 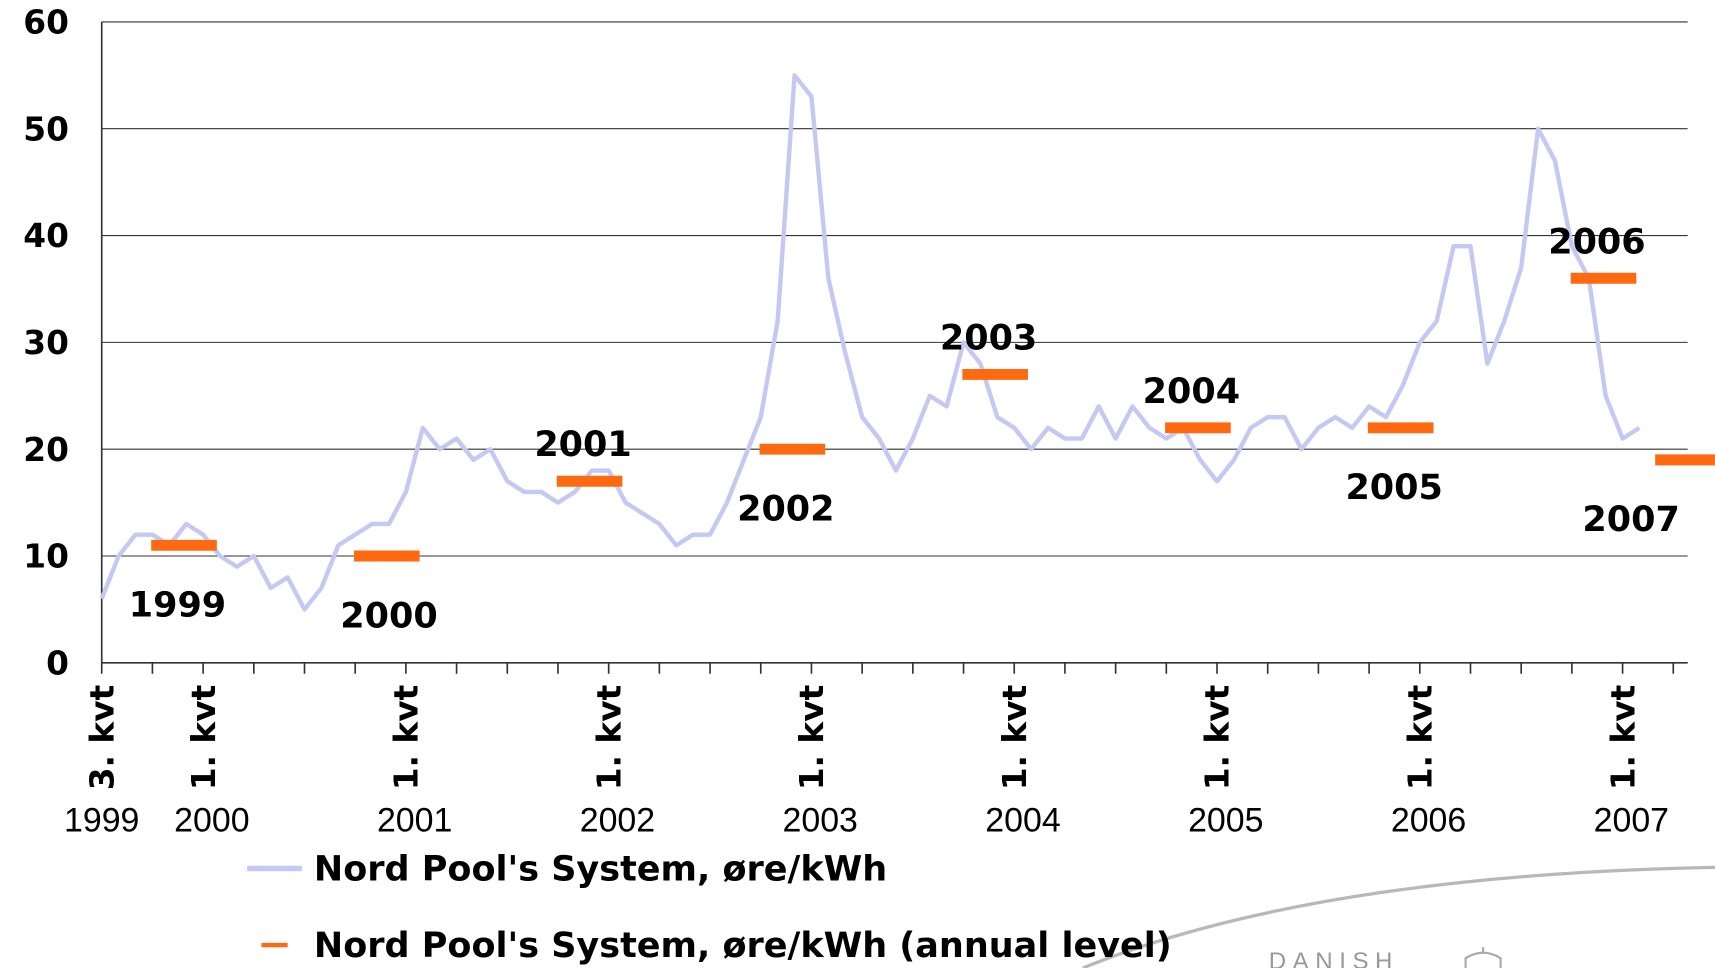 What do you see at coordinates (582, 445) in the screenshot?
I see `annual-label: 2001` at bounding box center [582, 445].